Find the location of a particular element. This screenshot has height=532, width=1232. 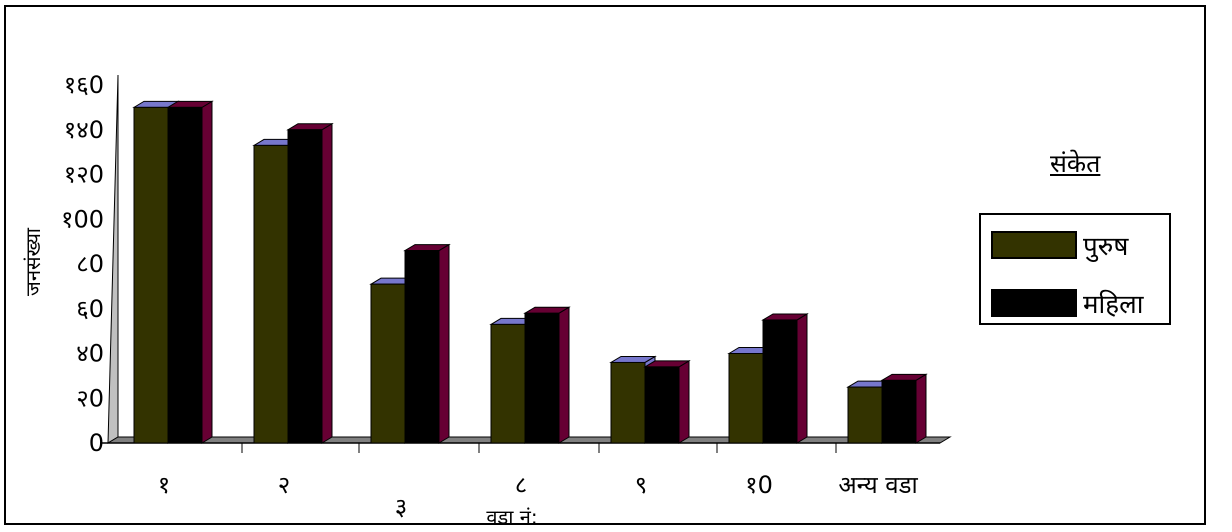

back-wall is located at coordinates (113, 259).